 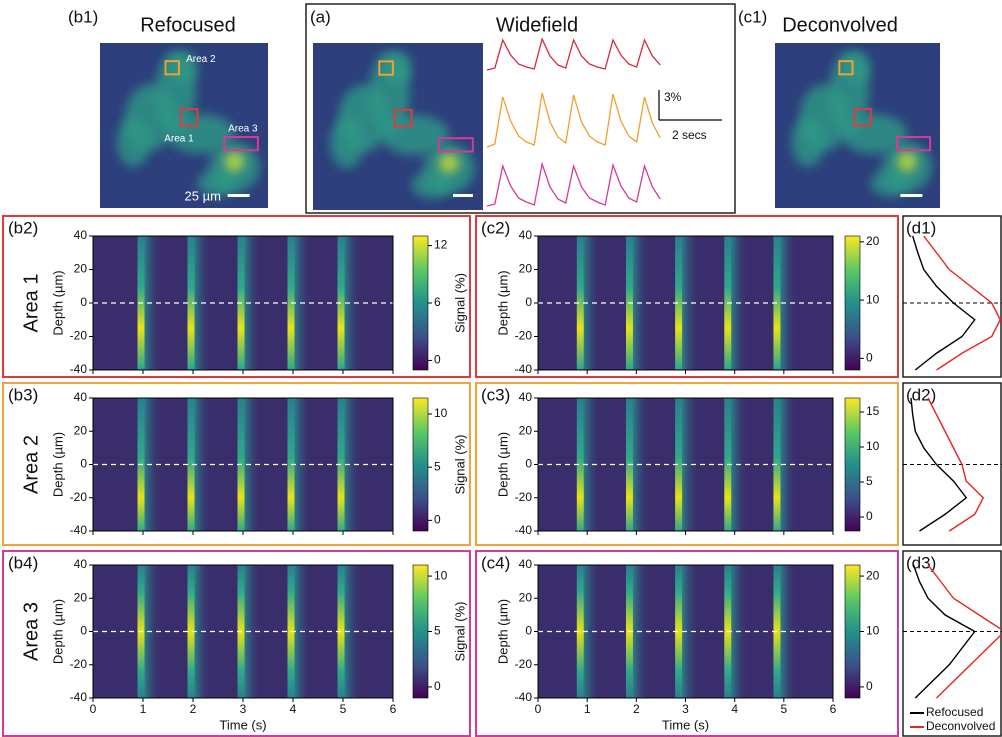 I want to click on scale-bar, so click(x=911, y=195).